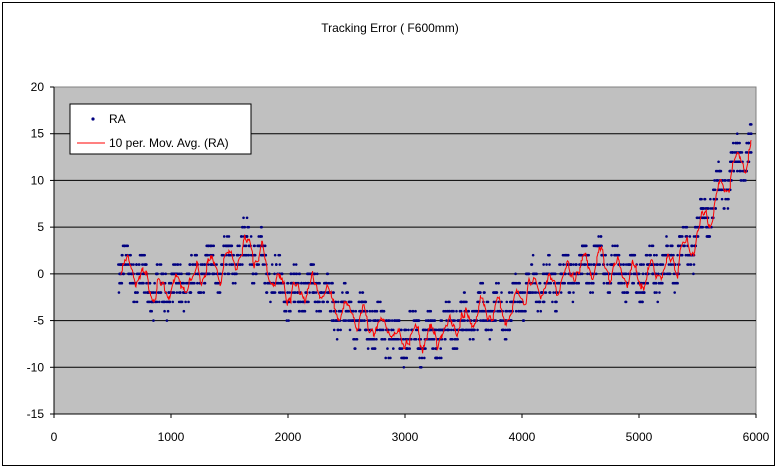  What do you see at coordinates (38, 321) in the screenshot?
I see `y-tick-label: -5` at bounding box center [38, 321].